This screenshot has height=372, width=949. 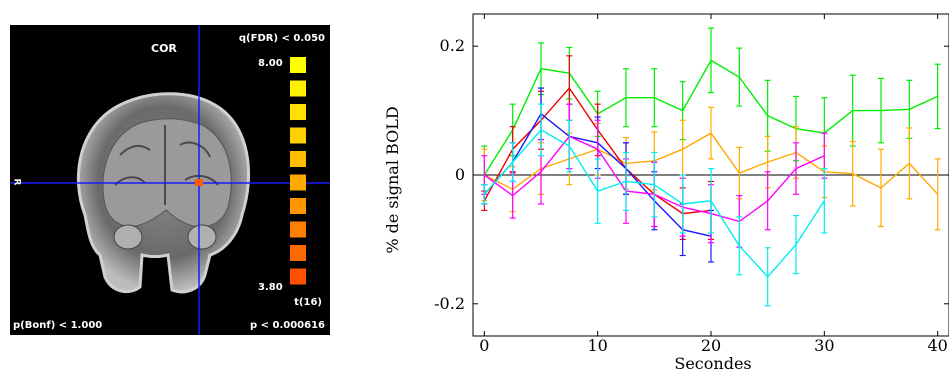 What do you see at coordinates (937, 345) in the screenshot?
I see `x-tick-label: 40` at bounding box center [937, 345].